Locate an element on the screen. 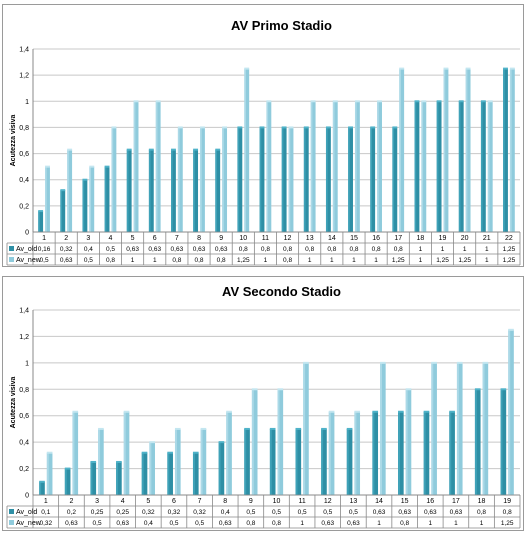 Image resolution: width=527 pixels, height=535 pixels. x-tick-label: 6 is located at coordinates (155, 238).